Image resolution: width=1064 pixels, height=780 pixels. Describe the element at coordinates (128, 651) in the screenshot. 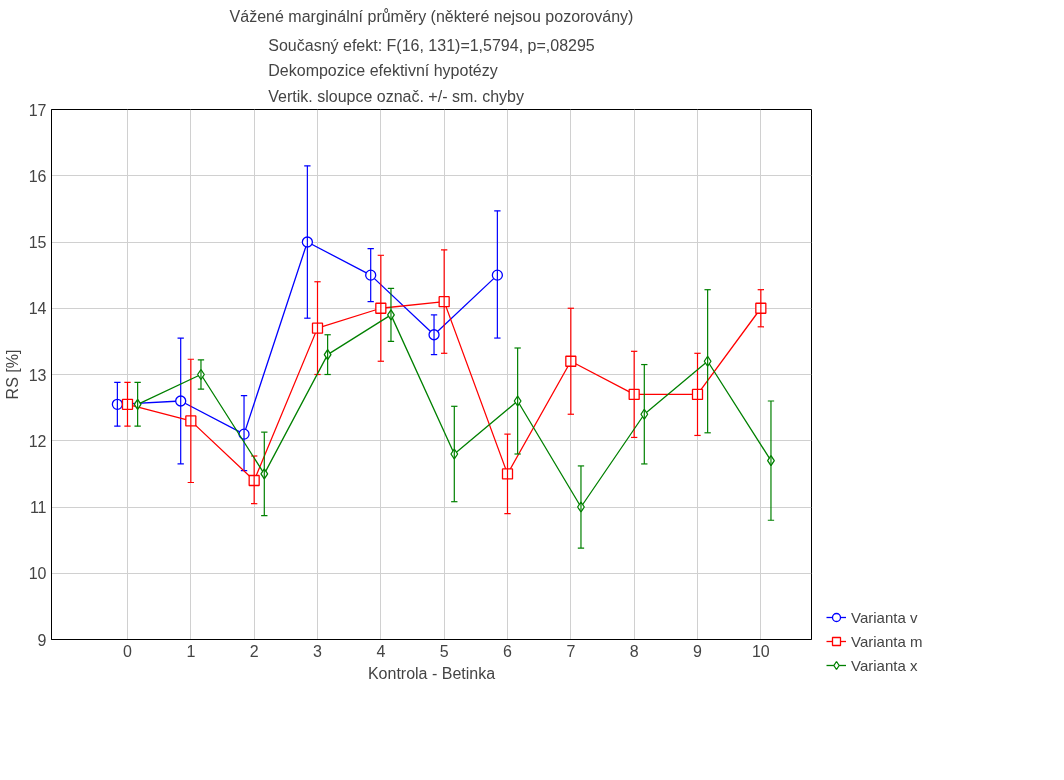

I see `x-tick-label: 0` at that location.